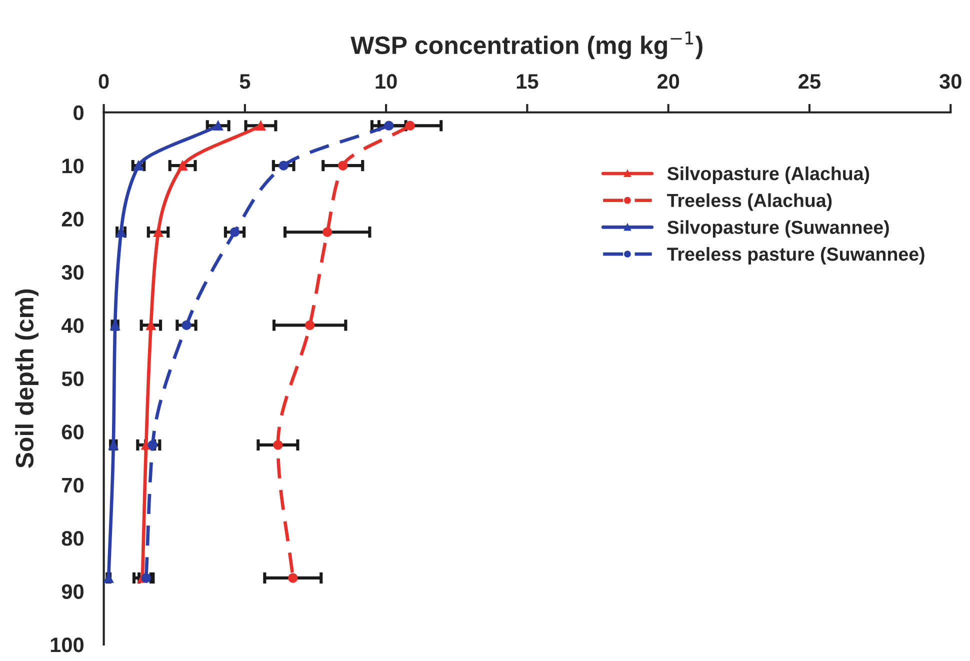 The height and width of the screenshot is (661, 970). Describe the element at coordinates (72, 325) in the screenshot. I see `y-tick-label: 40` at that location.